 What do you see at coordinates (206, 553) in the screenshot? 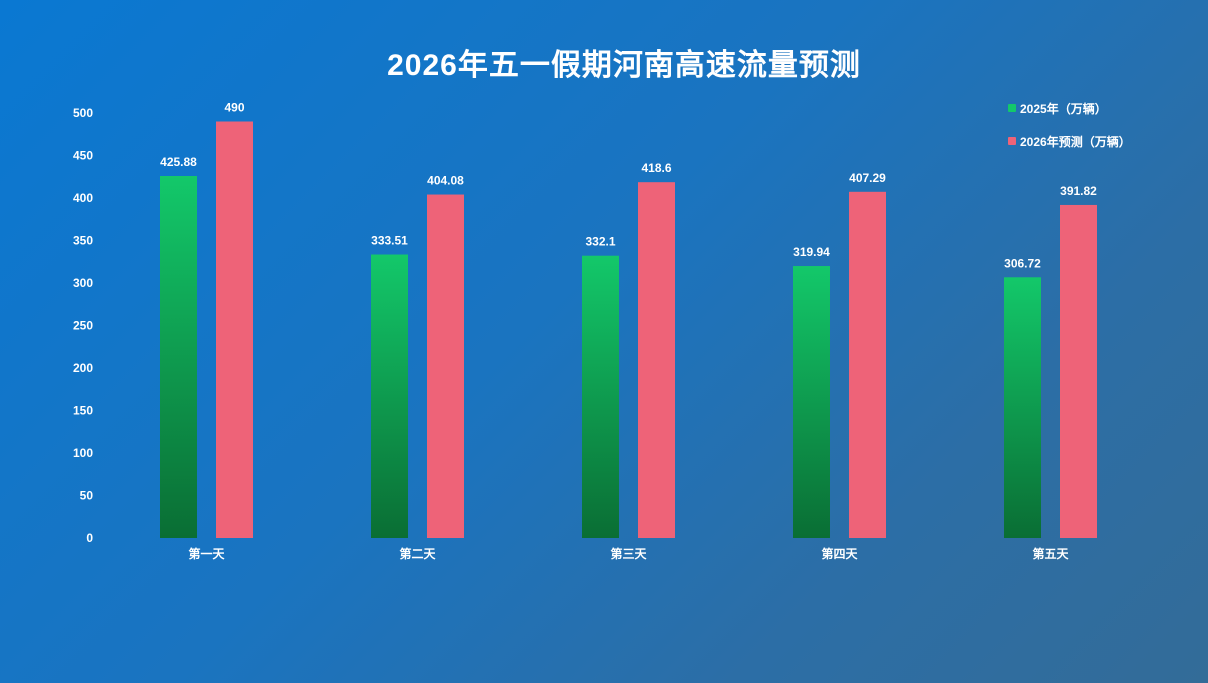
I see `x-category-label: 第一天` at bounding box center [206, 553].